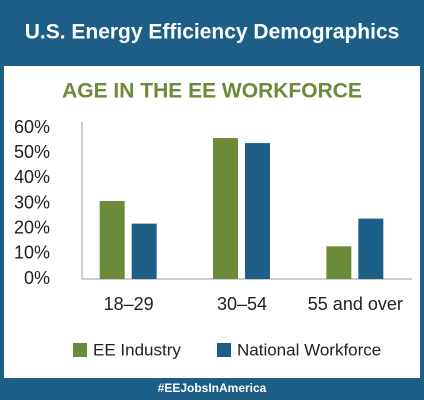 The image size is (424, 400). What do you see at coordinates (32, 152) in the screenshot?
I see `y-tick-label: 50%` at bounding box center [32, 152].